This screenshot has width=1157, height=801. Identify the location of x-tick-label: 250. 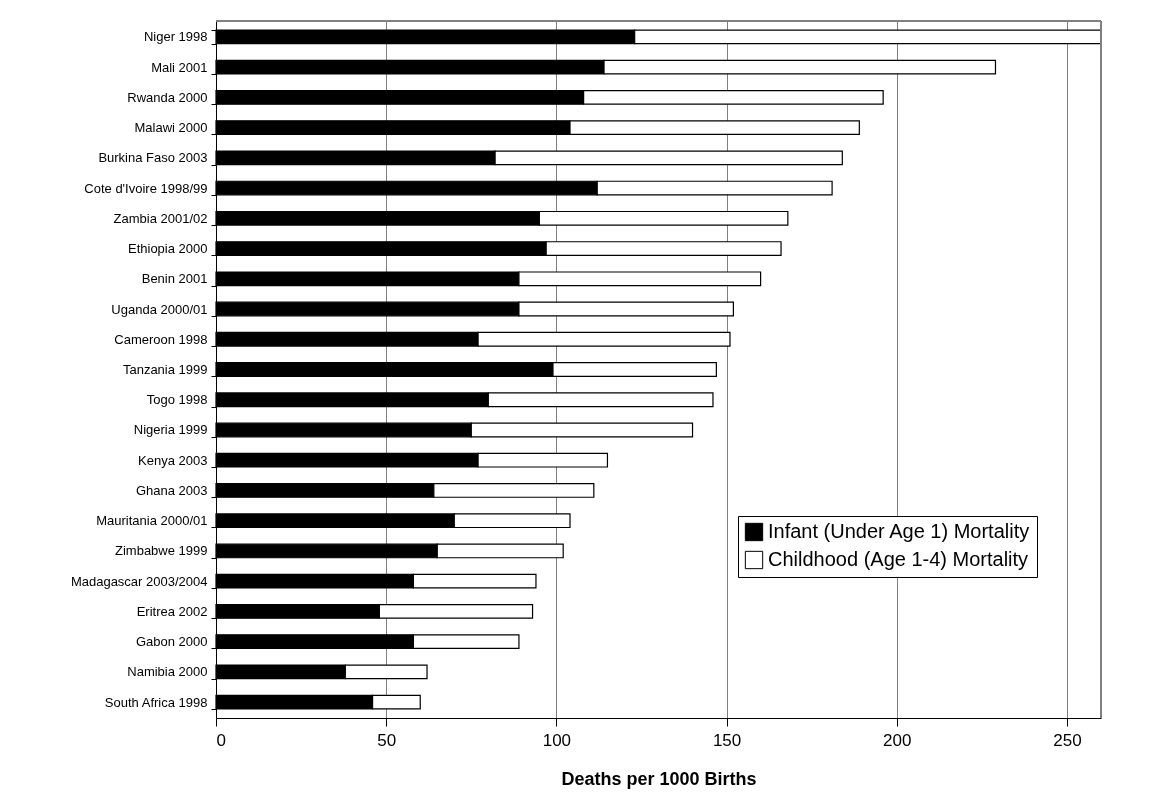
(1067, 740).